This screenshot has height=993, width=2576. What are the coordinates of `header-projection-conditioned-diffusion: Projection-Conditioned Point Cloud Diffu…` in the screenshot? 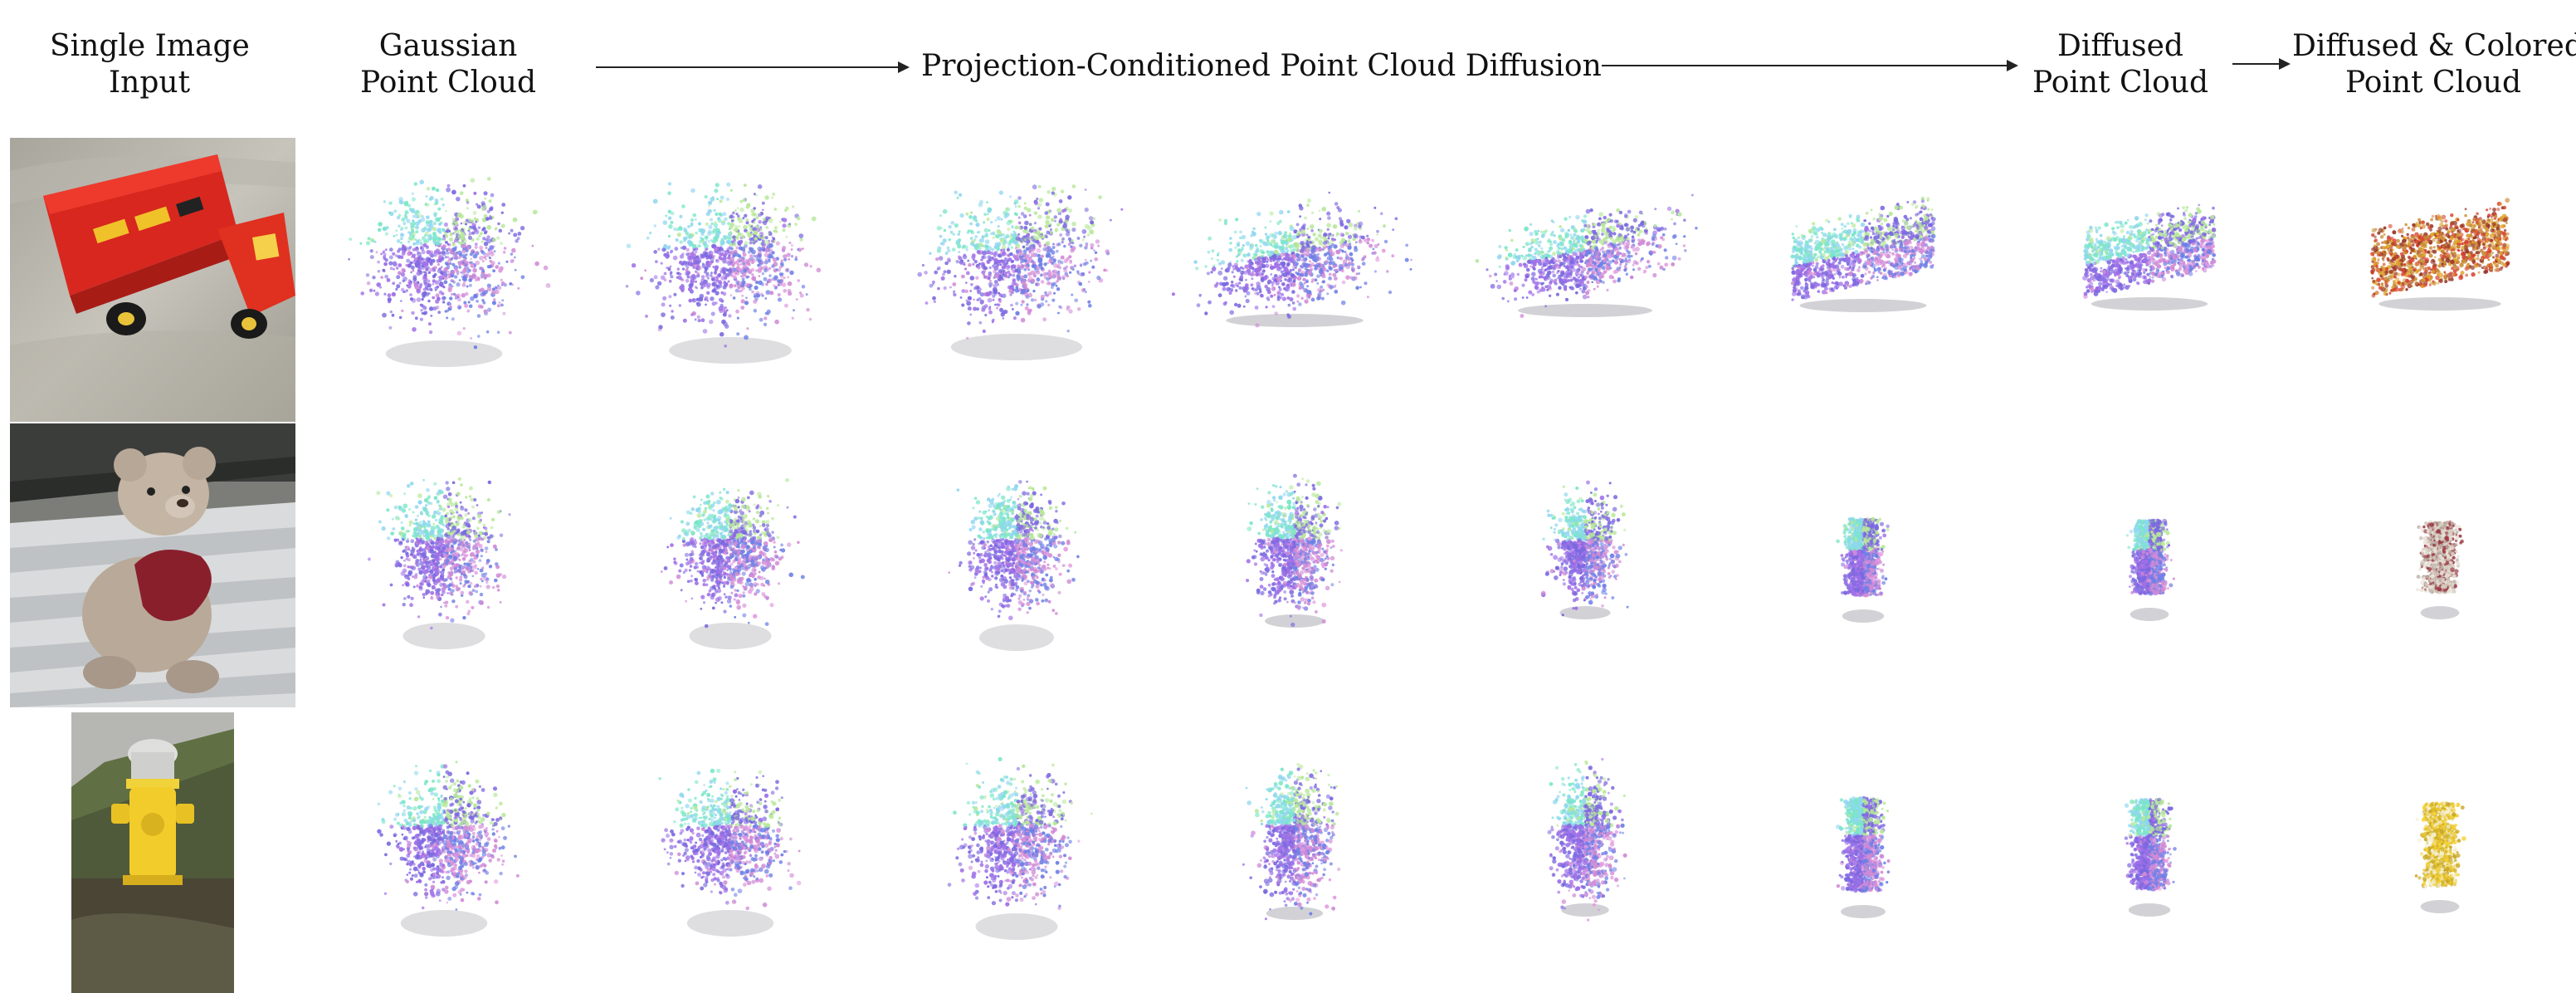 It's located at (1261, 66).